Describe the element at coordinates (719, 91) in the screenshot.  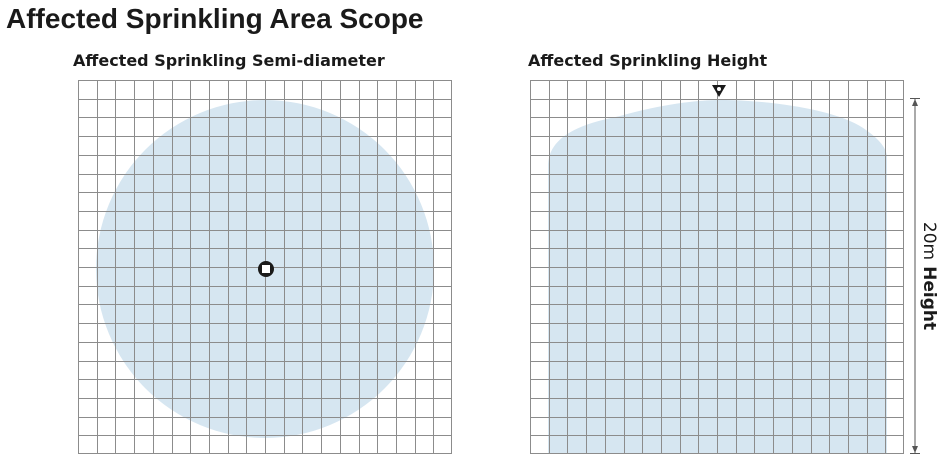
I see `sprinkler-triangle-icon` at that location.